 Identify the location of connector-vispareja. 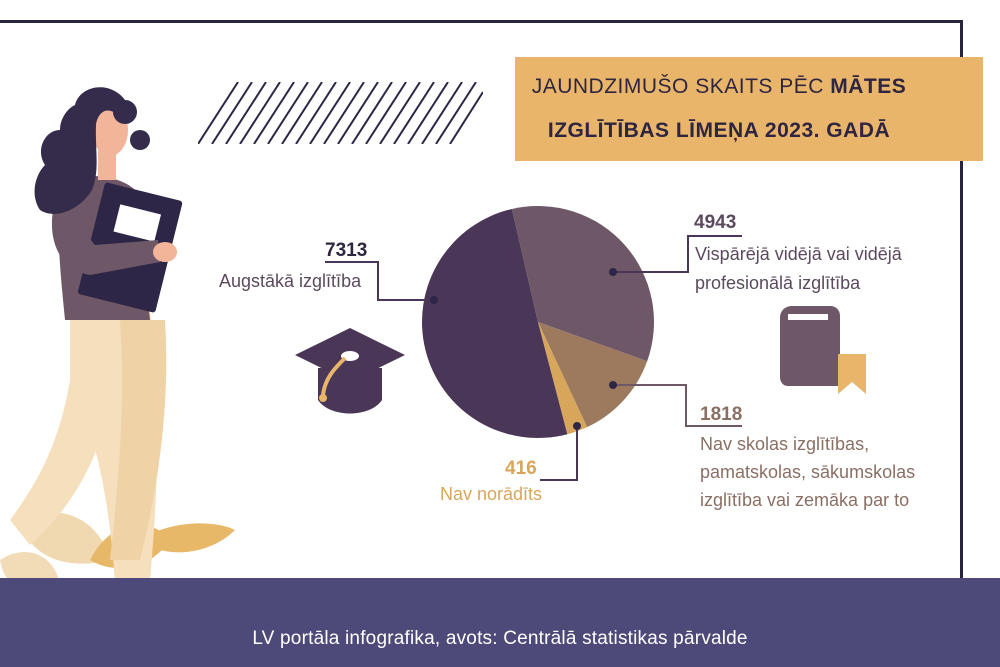
(677, 254).